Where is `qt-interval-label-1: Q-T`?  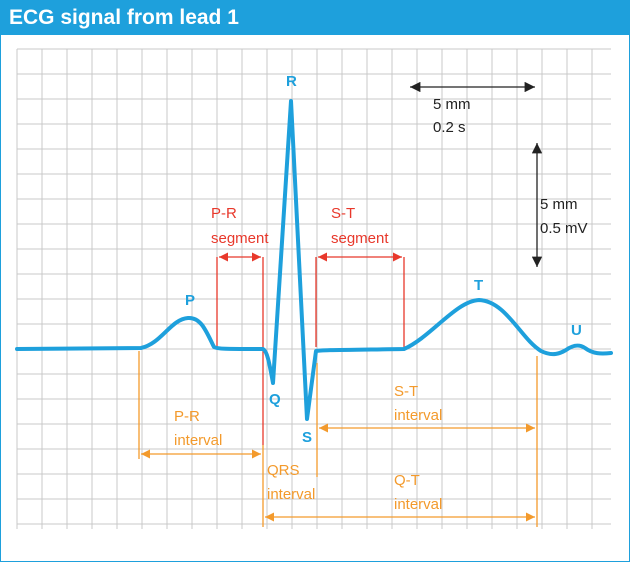
qt-interval-label-1: Q-T is located at coordinates (407, 480).